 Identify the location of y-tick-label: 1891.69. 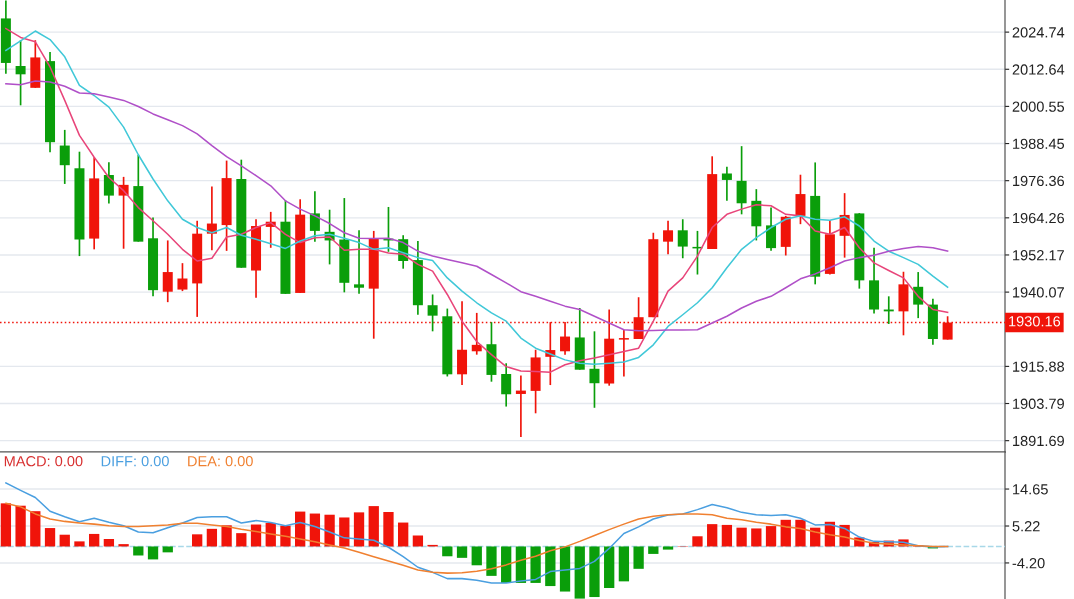
(1038, 441).